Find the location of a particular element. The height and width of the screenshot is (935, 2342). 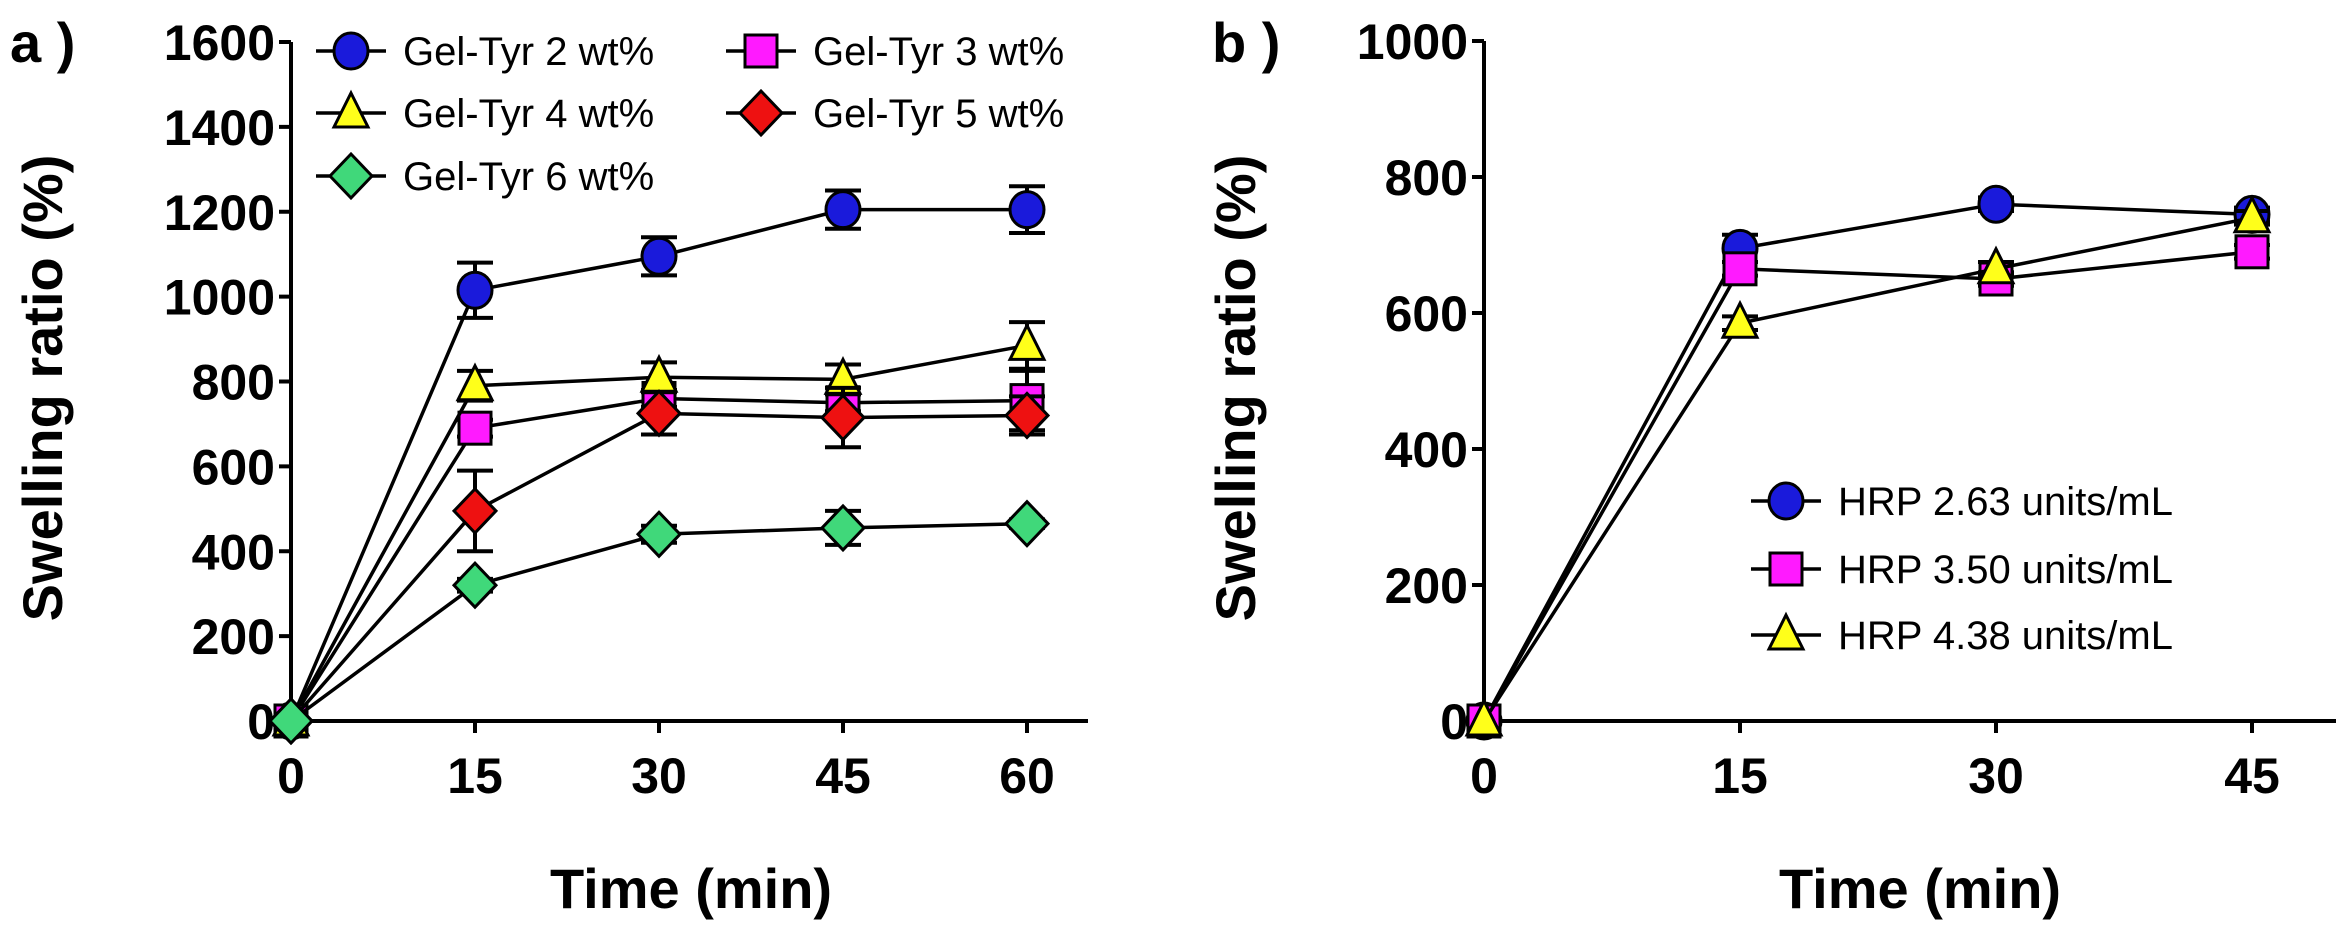

panel-b-x-axis-label: Time (min) is located at coordinates (1920, 888).